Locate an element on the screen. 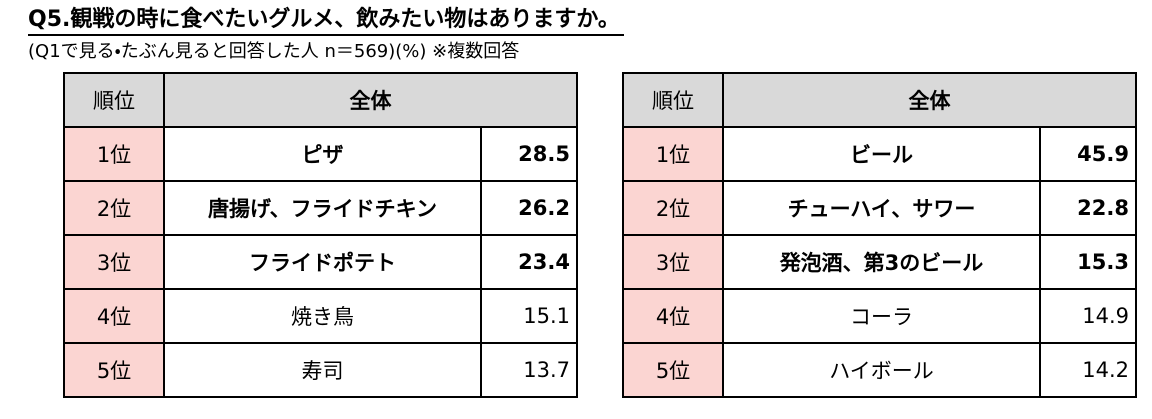 The height and width of the screenshot is (419, 1152). value-cell: 28.5 is located at coordinates (529, 154).